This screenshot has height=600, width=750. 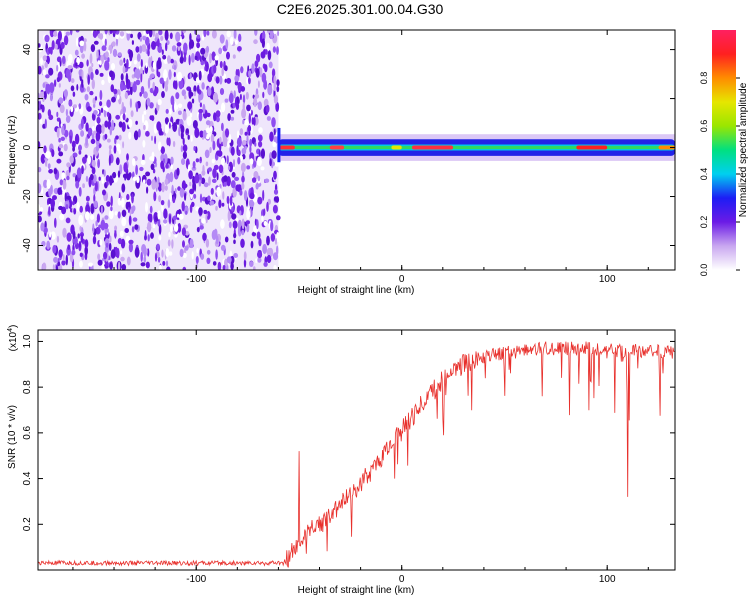 What do you see at coordinates (337, 147) in the screenshot?
I see `signal-hotspot` at bounding box center [337, 147].